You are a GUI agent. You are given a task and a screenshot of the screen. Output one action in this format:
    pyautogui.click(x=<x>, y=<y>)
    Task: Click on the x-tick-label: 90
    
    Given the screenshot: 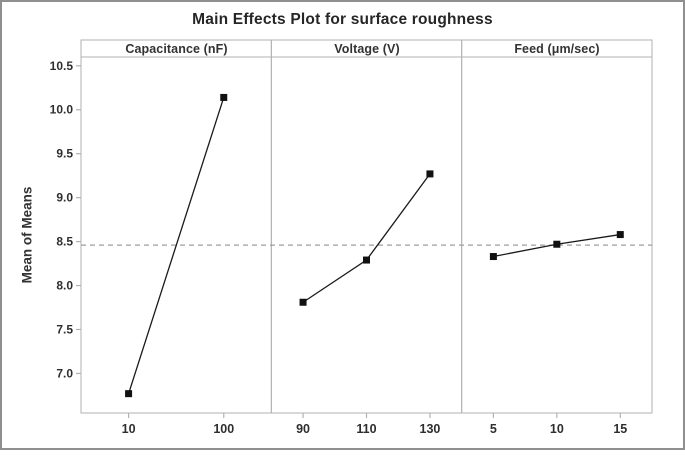 What is the action you would take?
    pyautogui.click(x=303, y=429)
    